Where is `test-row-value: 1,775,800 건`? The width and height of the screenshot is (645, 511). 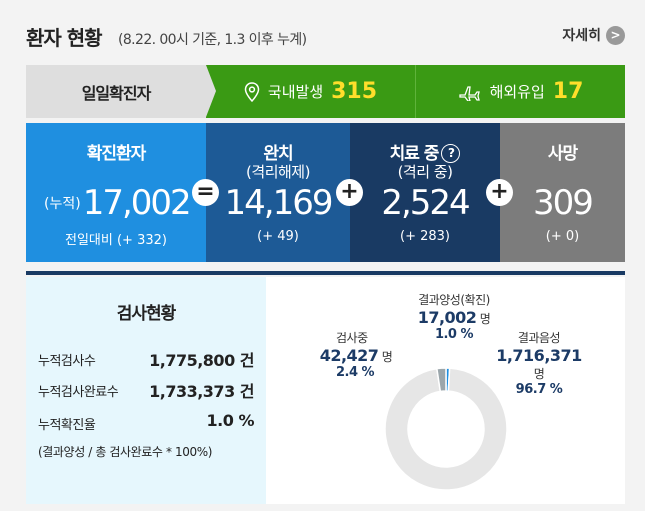 test-row-value: 1,775,800 건 is located at coordinates (201, 360).